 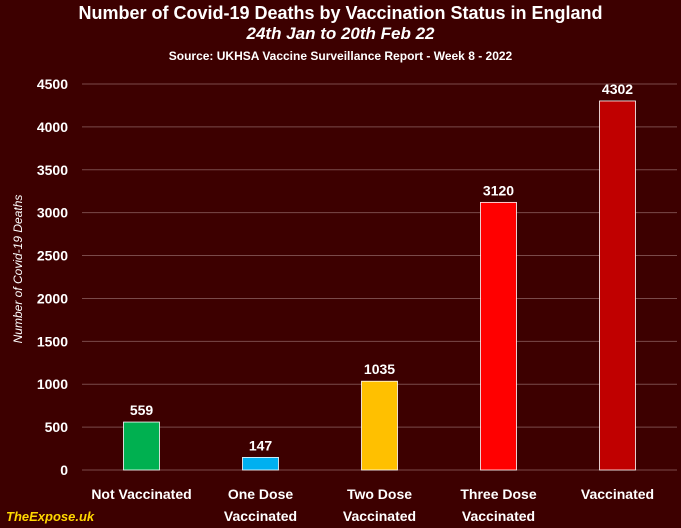 I want to click on y-axis-label: Number of Covid-19 Deaths, so click(x=18, y=269).